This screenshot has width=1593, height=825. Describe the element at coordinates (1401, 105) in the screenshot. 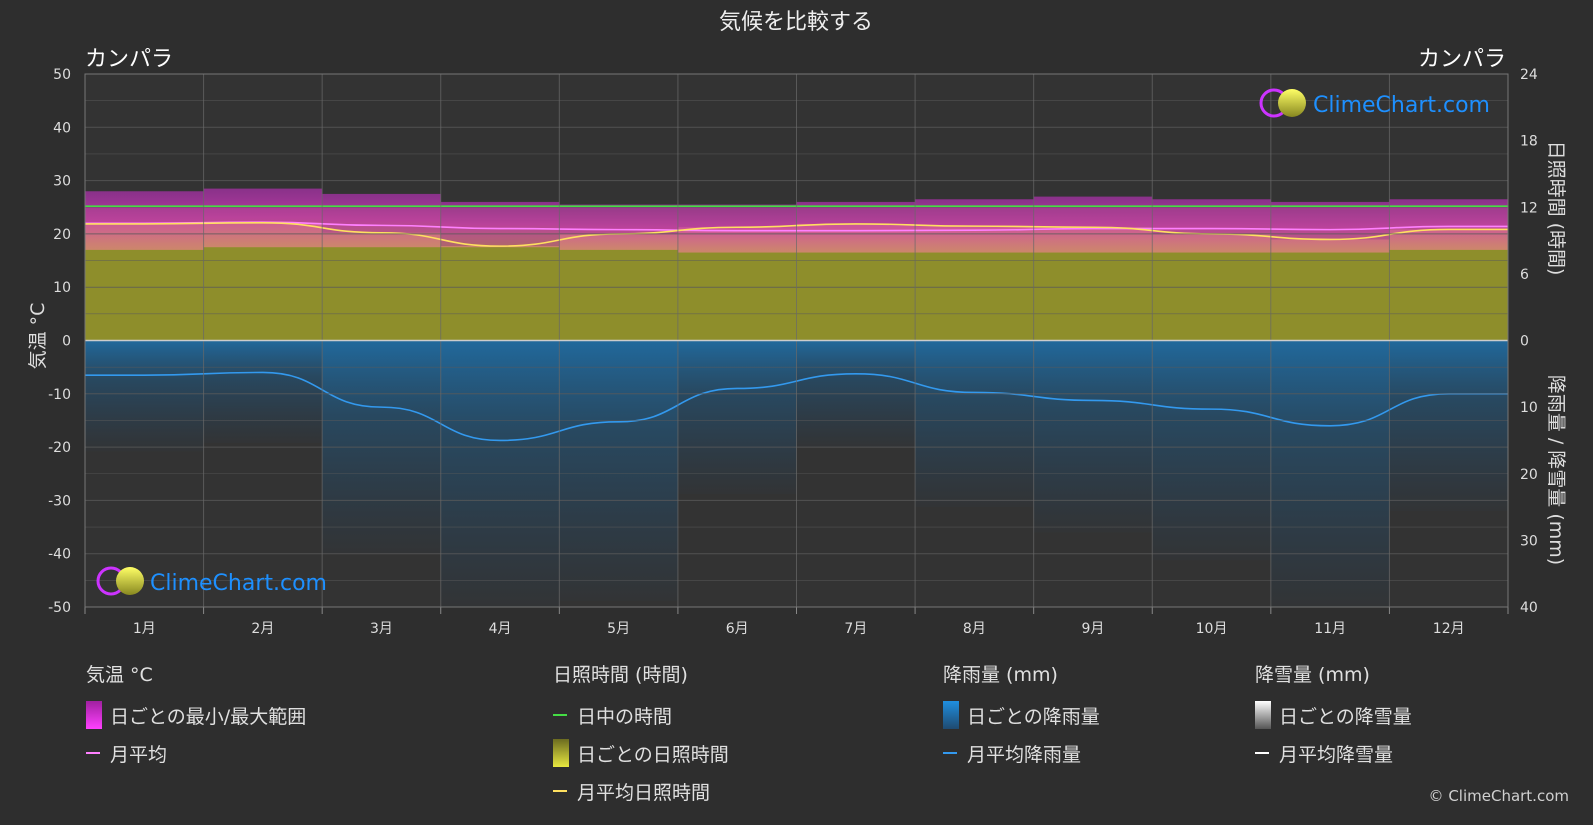

I see `brand-name-top: ClimeChart.com` at that location.